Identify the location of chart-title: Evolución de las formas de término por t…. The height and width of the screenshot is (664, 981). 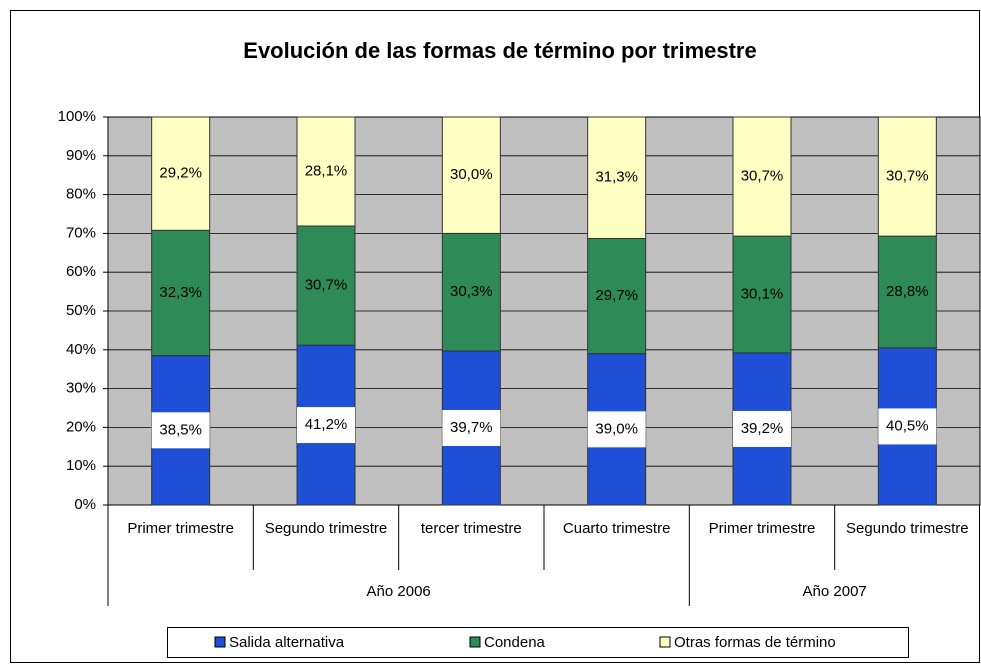
(499, 50).